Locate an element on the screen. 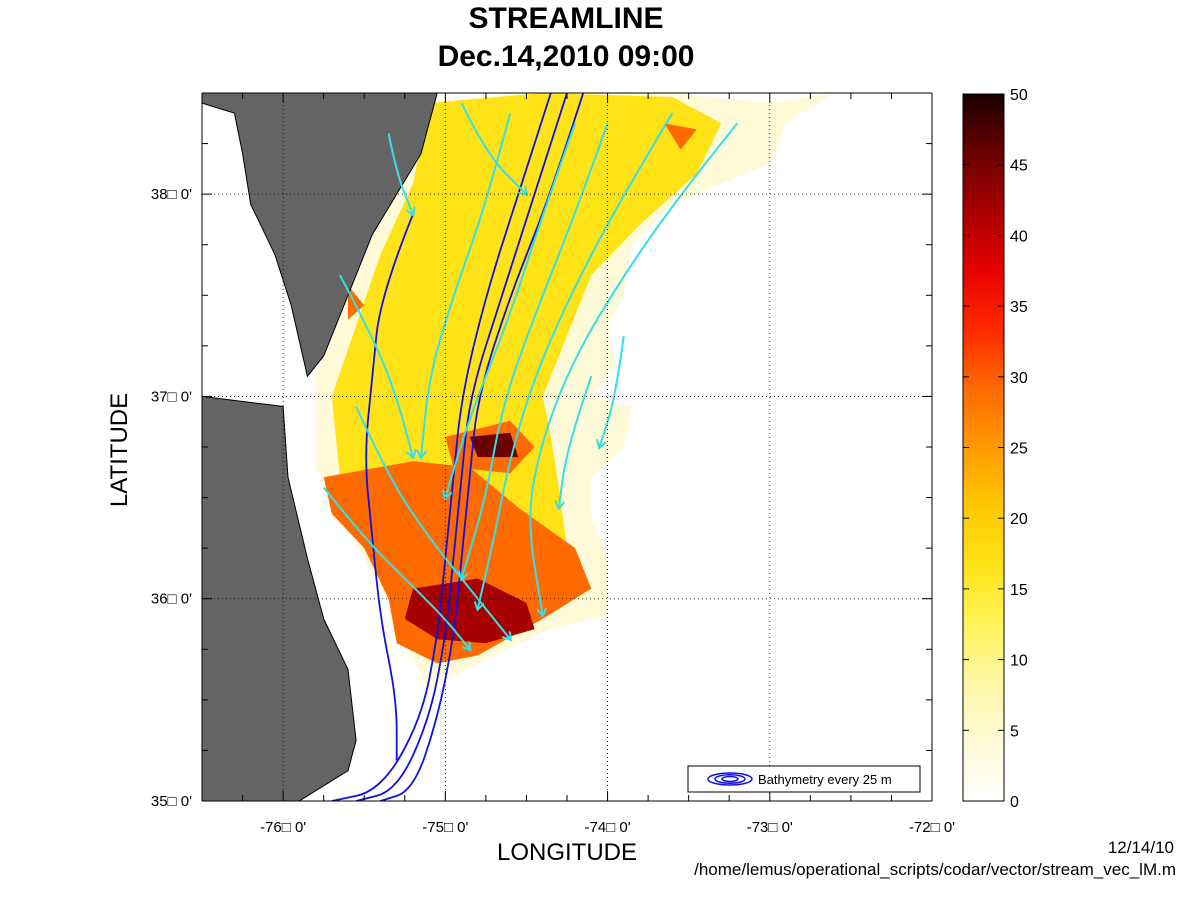 This screenshot has height=900, width=1200. colorbar-tick-label: 0 is located at coordinates (1014, 802).